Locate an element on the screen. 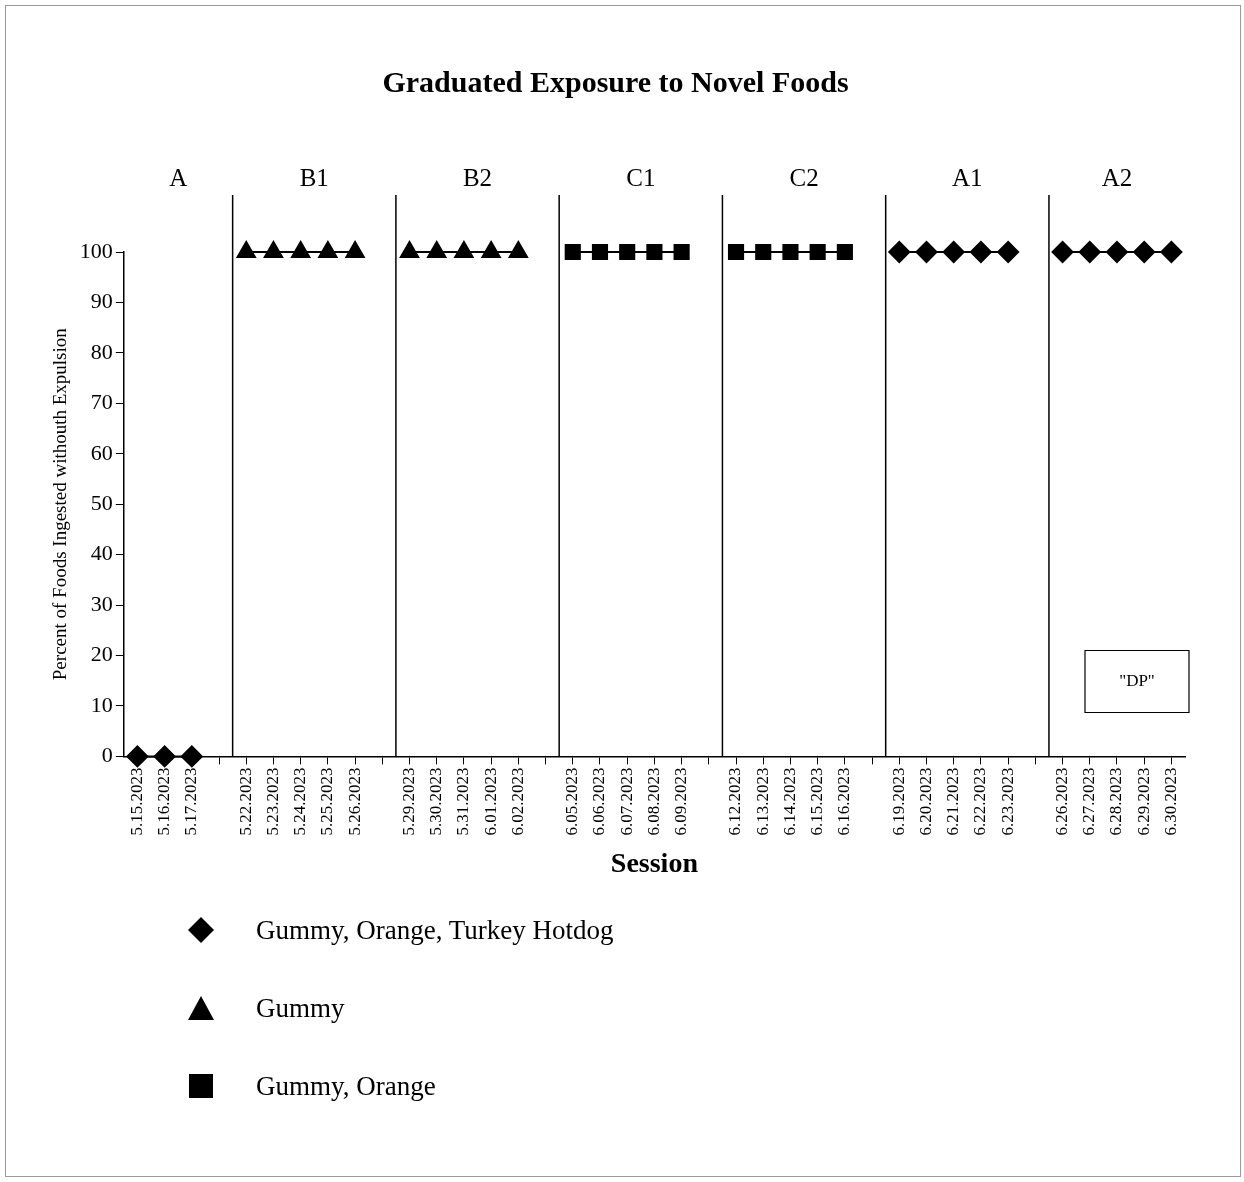 This screenshot has height=1182, width=1244. y-axis-title: Percent of Foods Ingested withouth Expulsion is located at coordinates (60, 504).